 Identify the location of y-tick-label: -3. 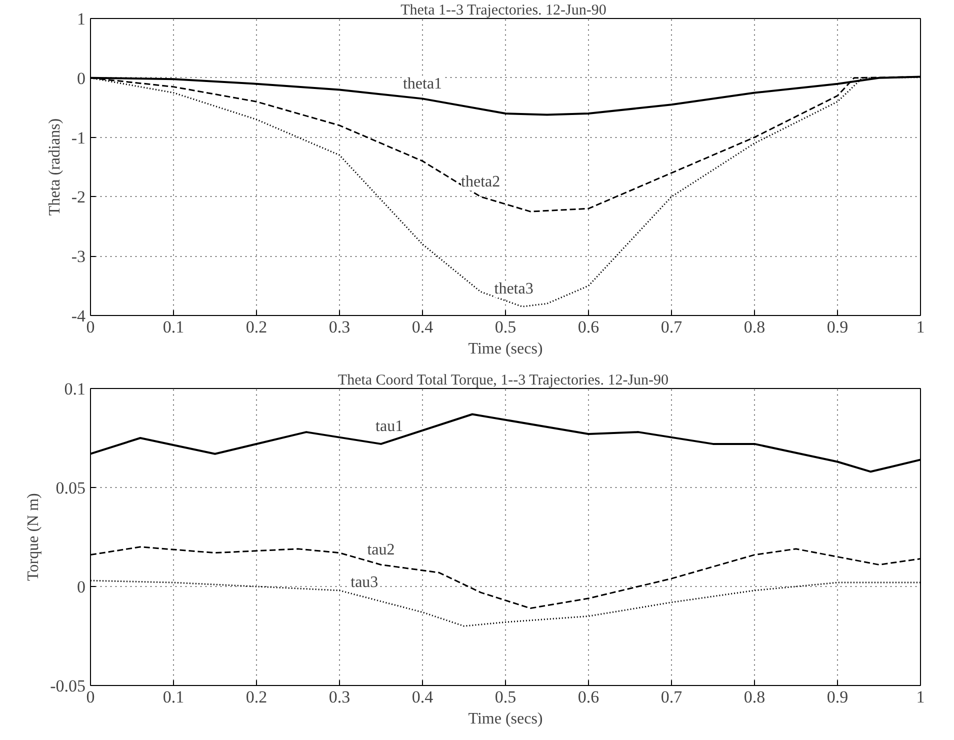
(78, 256).